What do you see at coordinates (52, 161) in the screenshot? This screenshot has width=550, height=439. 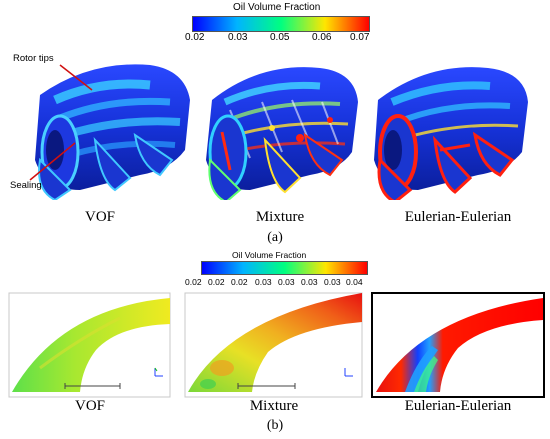 I see `sealing-arrow` at bounding box center [52, 161].